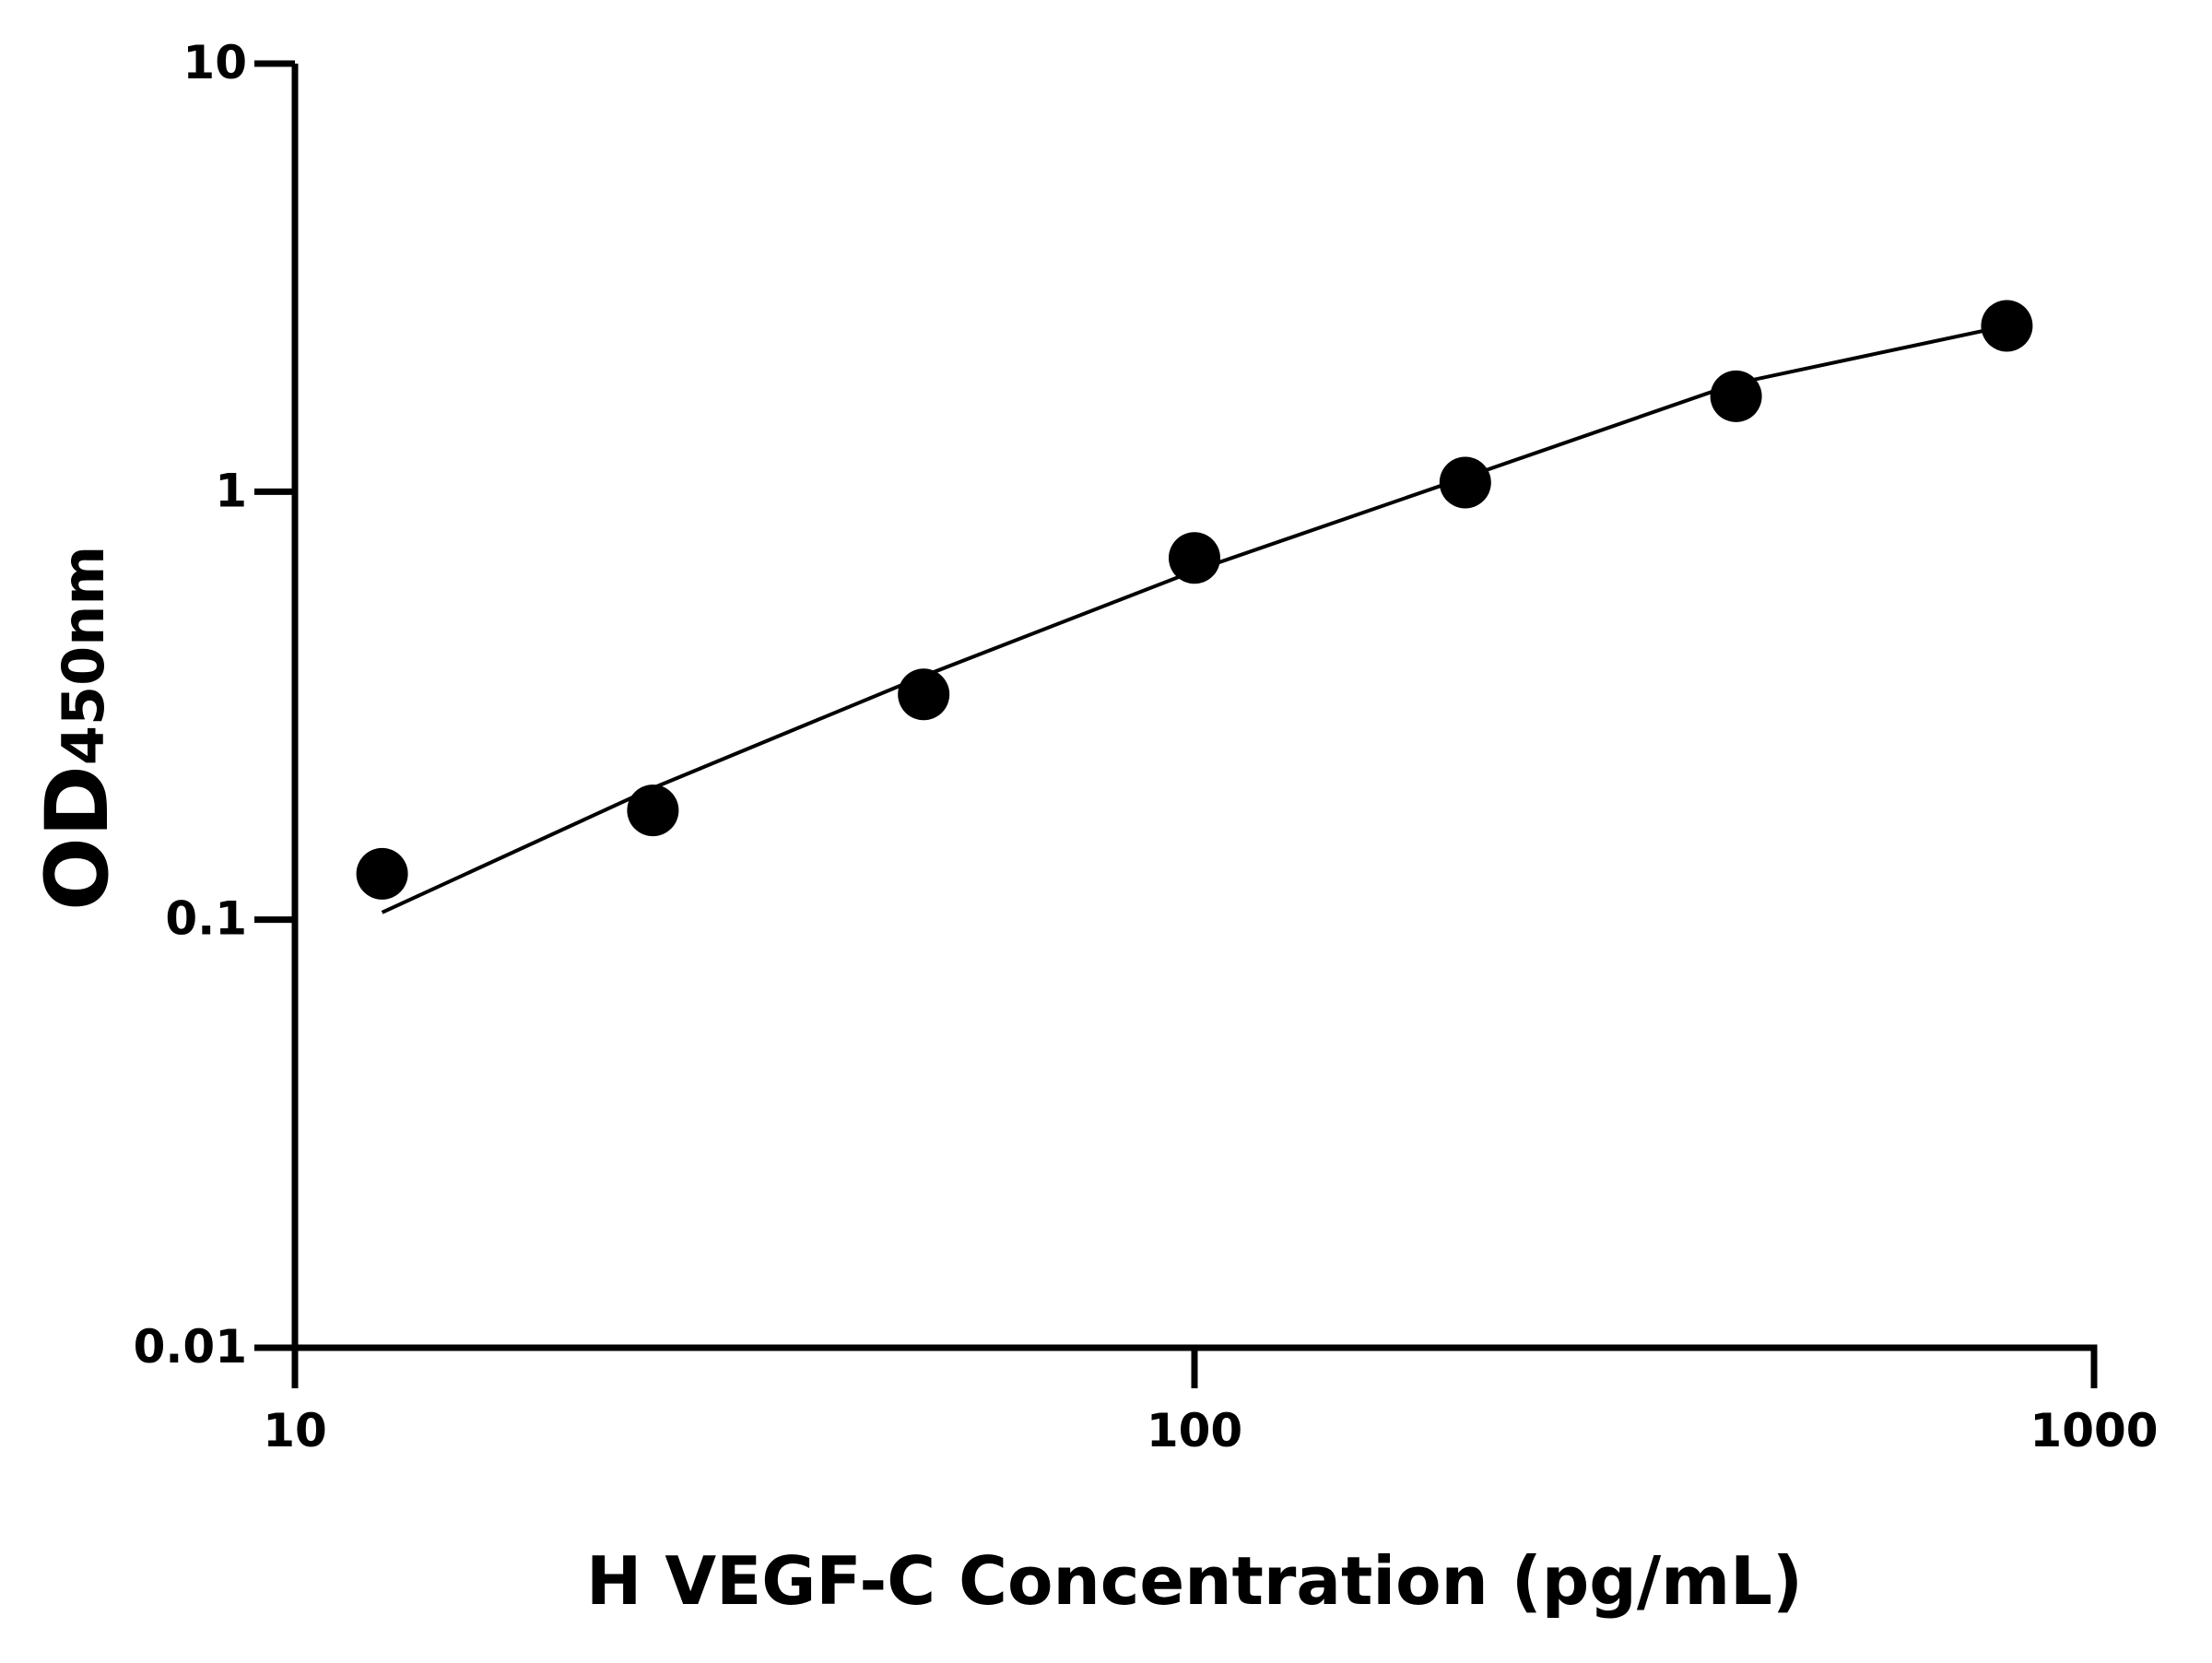 This screenshot has width=2212, height=1663. Describe the element at coordinates (1194, 1581) in the screenshot. I see `x-axis-title: H VEGF-C Concentration (pg/mL)` at that location.